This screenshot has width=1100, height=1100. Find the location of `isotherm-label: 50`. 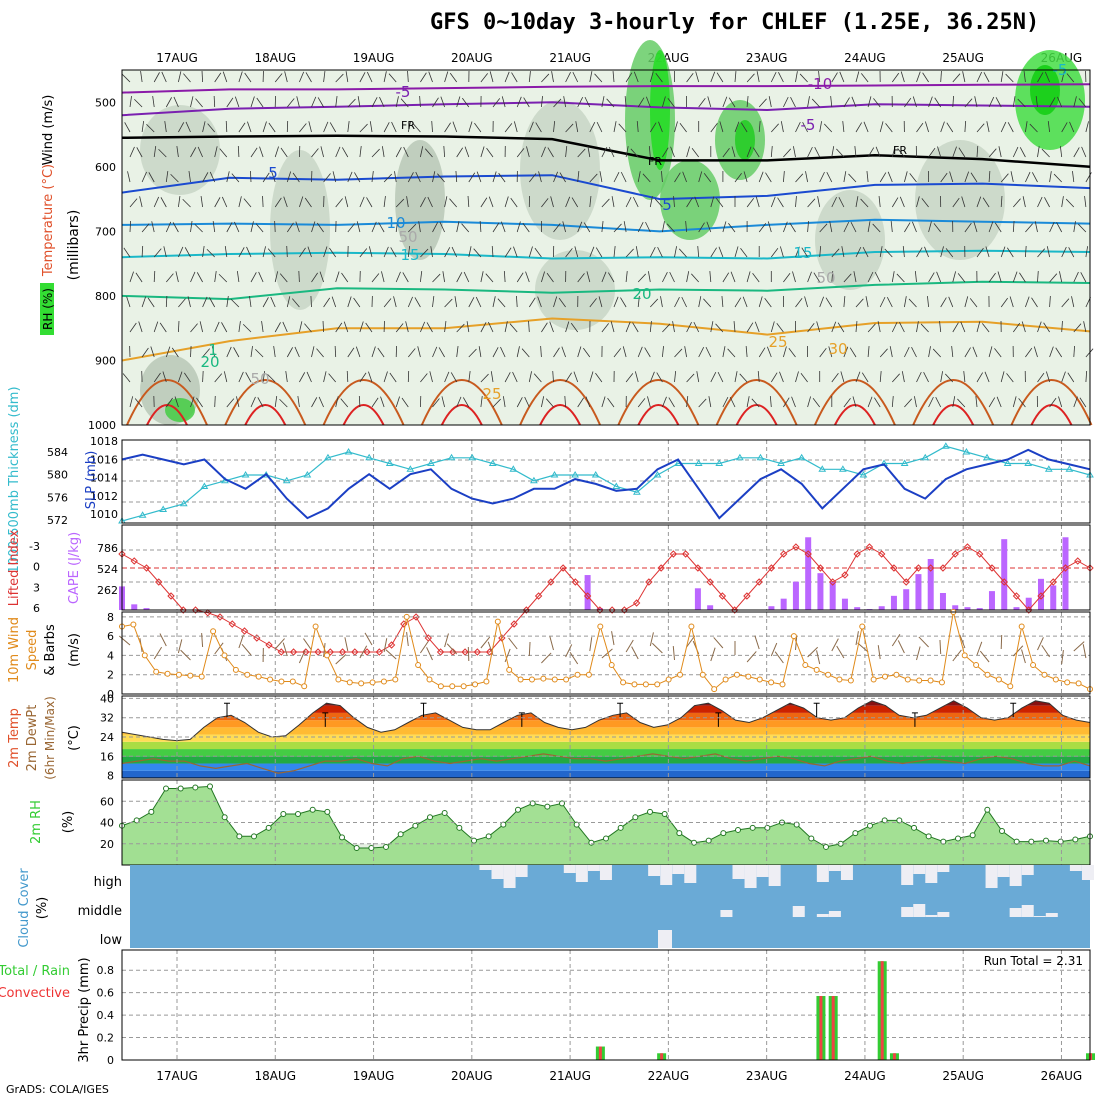

isotherm-label: 50 is located at coordinates (407, 237).